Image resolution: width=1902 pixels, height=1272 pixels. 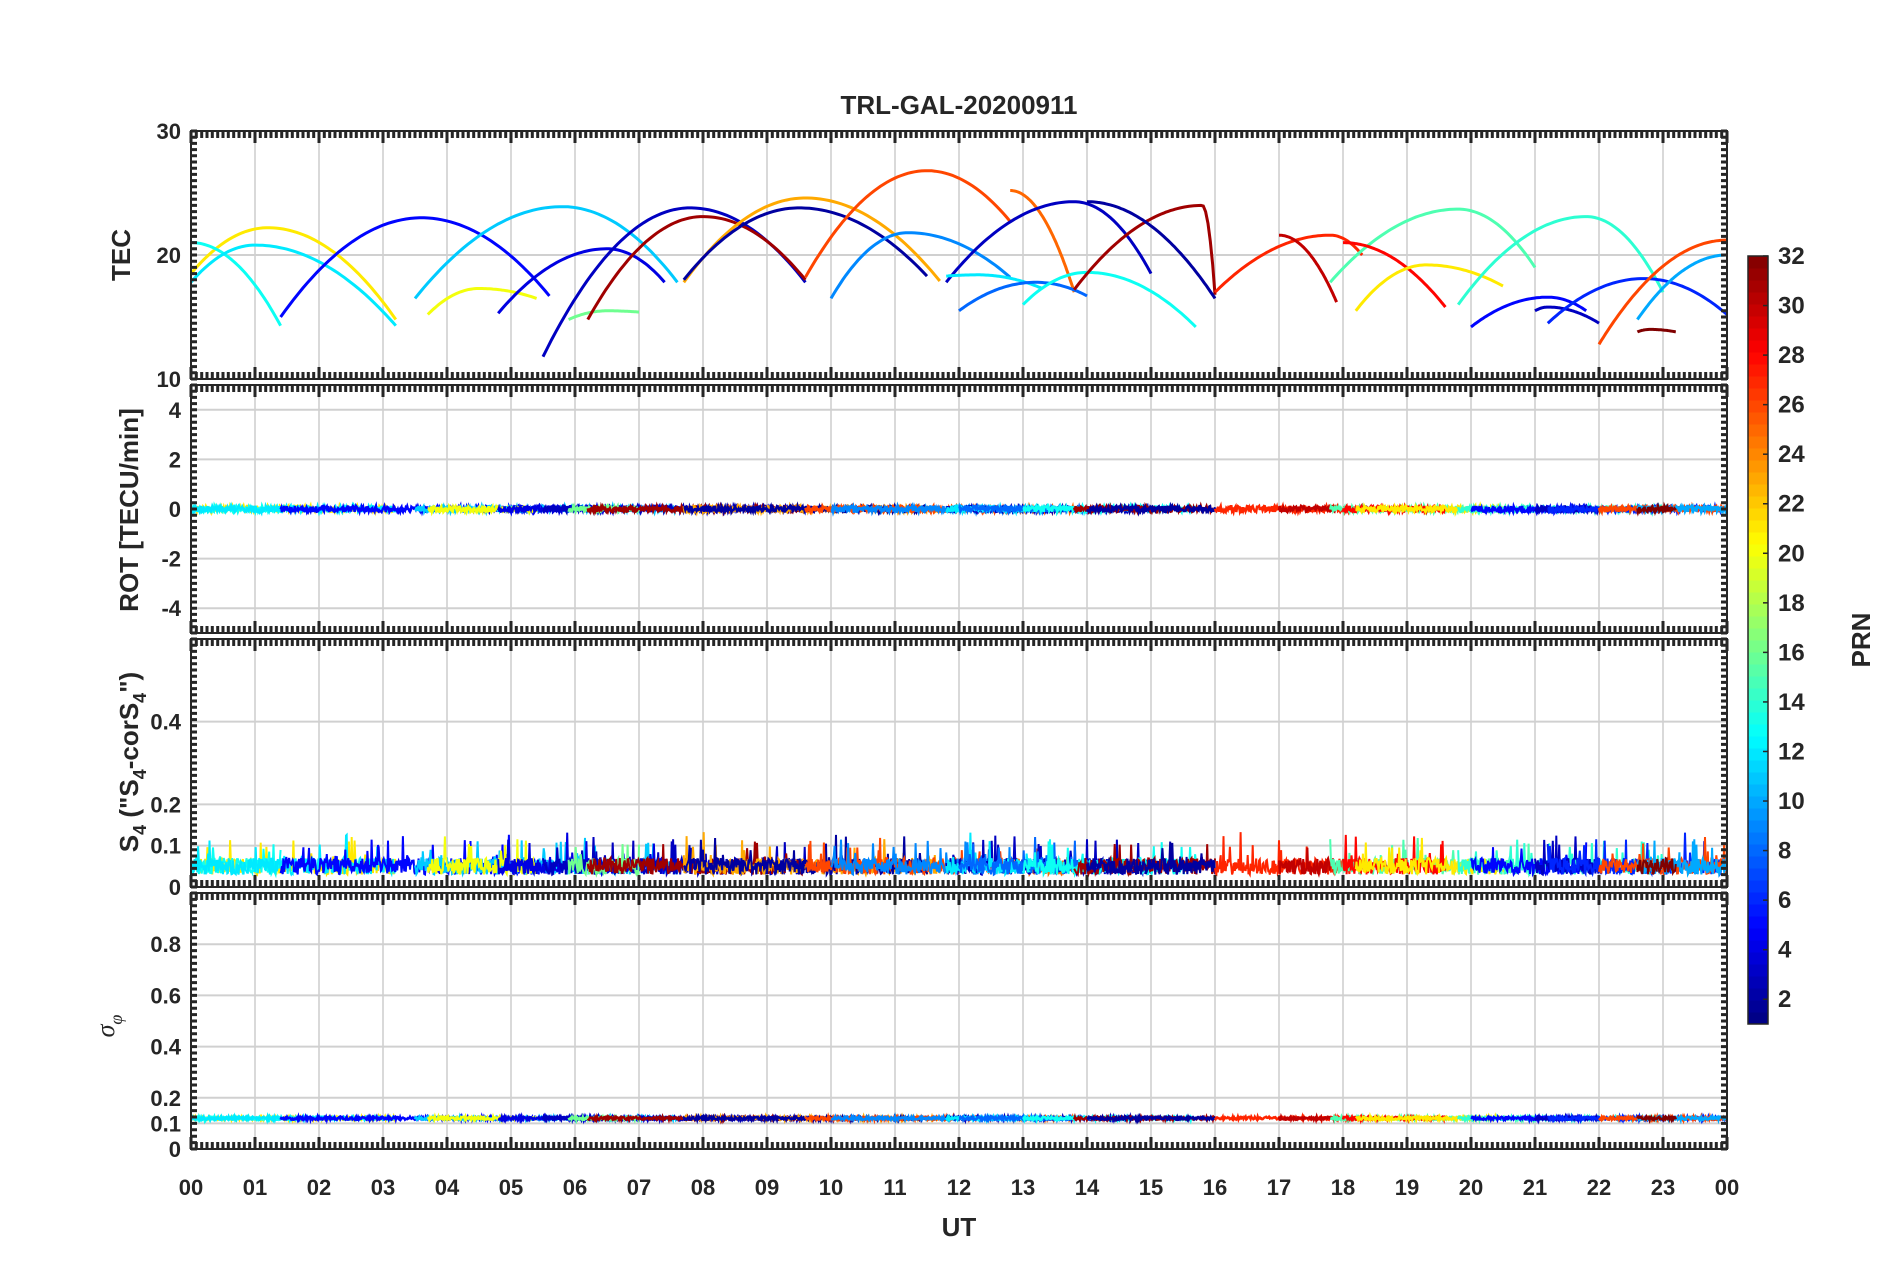 I want to click on x-tick-label: 01, so click(x=255, y=1187).